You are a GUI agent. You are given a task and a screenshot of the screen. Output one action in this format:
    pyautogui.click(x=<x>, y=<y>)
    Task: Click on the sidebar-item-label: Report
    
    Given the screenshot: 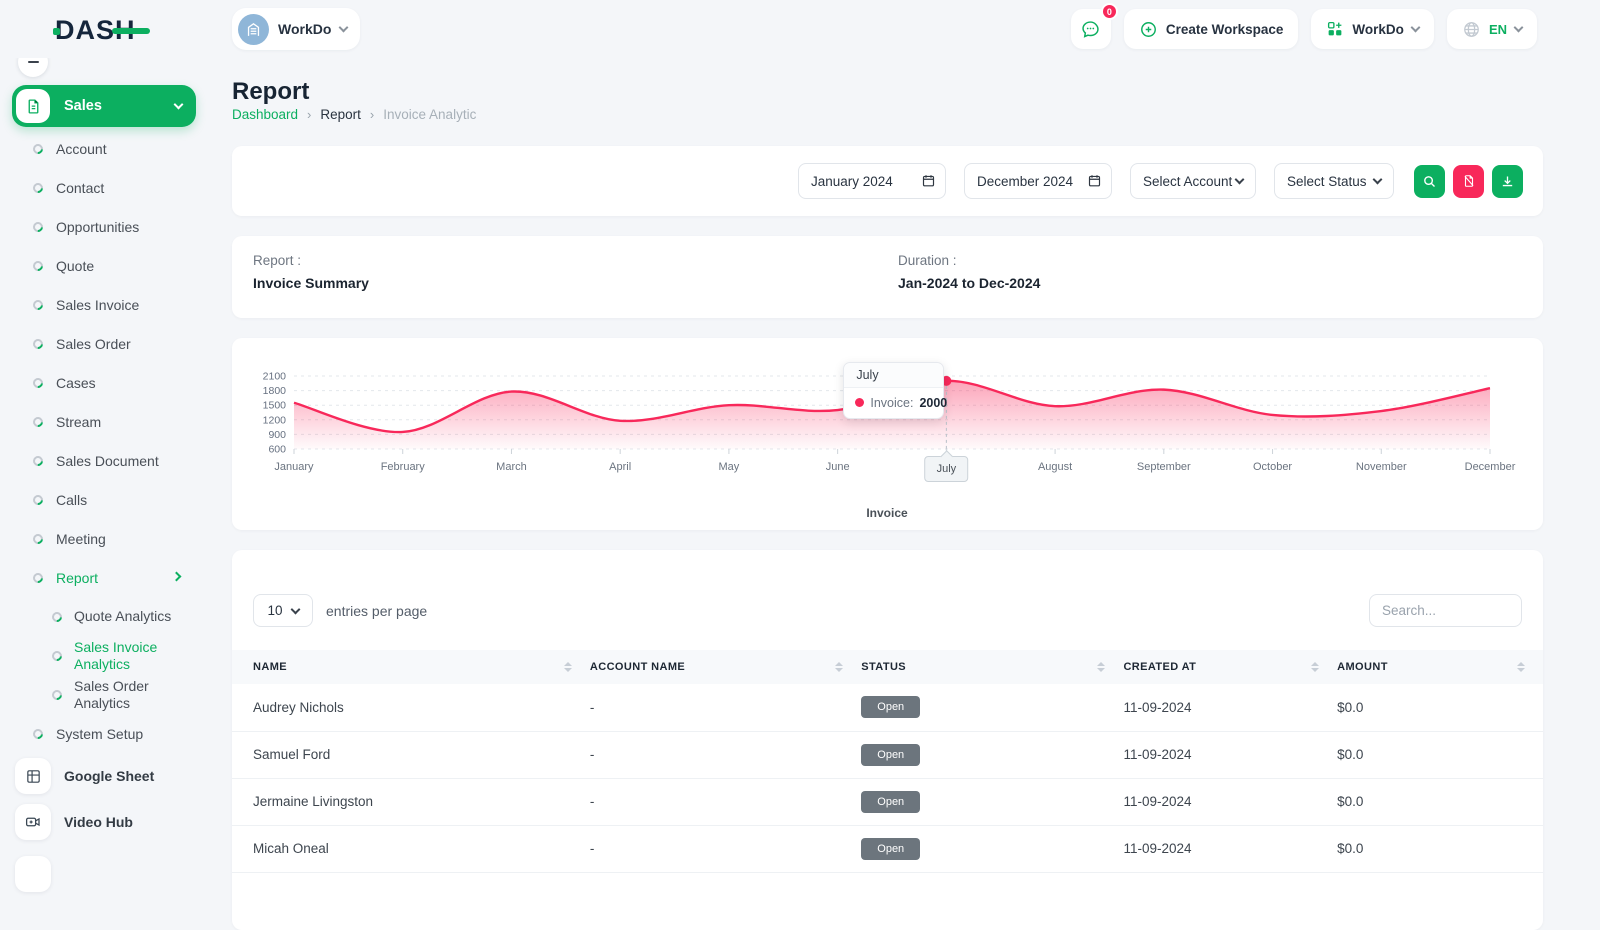 What is the action you would take?
    pyautogui.click(x=77, y=577)
    